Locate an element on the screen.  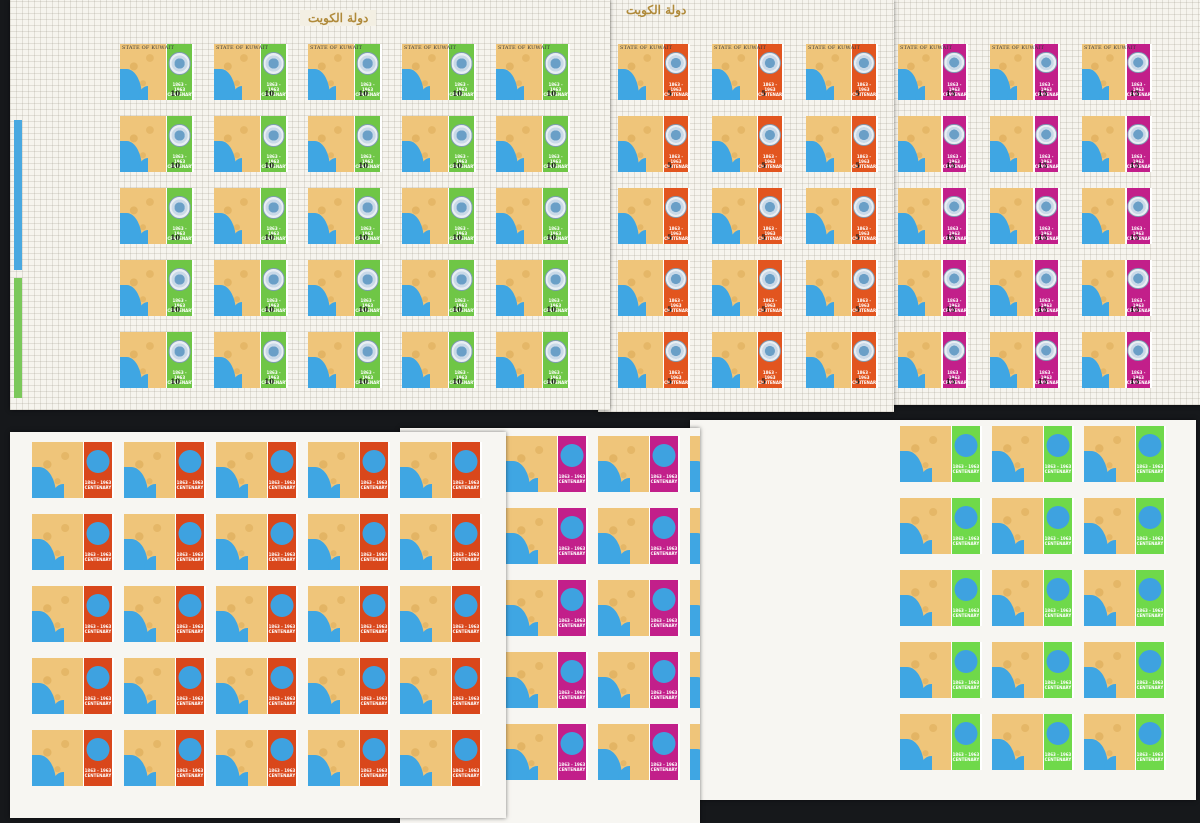
stamp: 1863 - 1963 CENTENARY 10 is located at coordinates (157, 144).